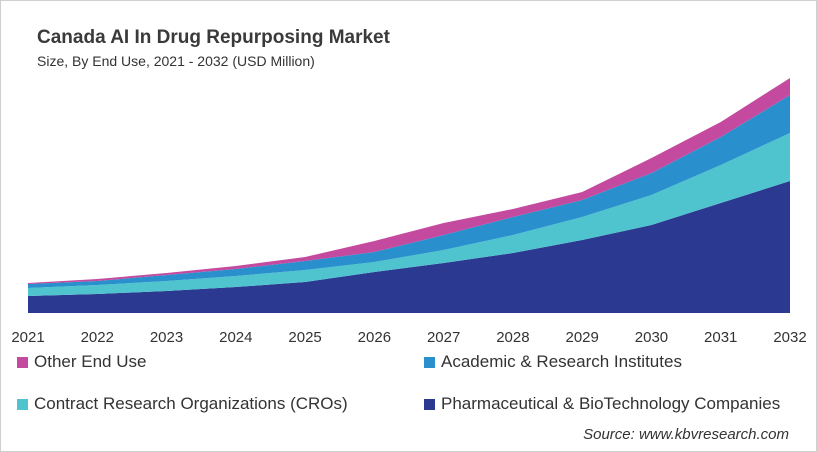 This screenshot has width=817, height=452. What do you see at coordinates (27, 337) in the screenshot?
I see `x-tick-label: 2021` at bounding box center [27, 337].